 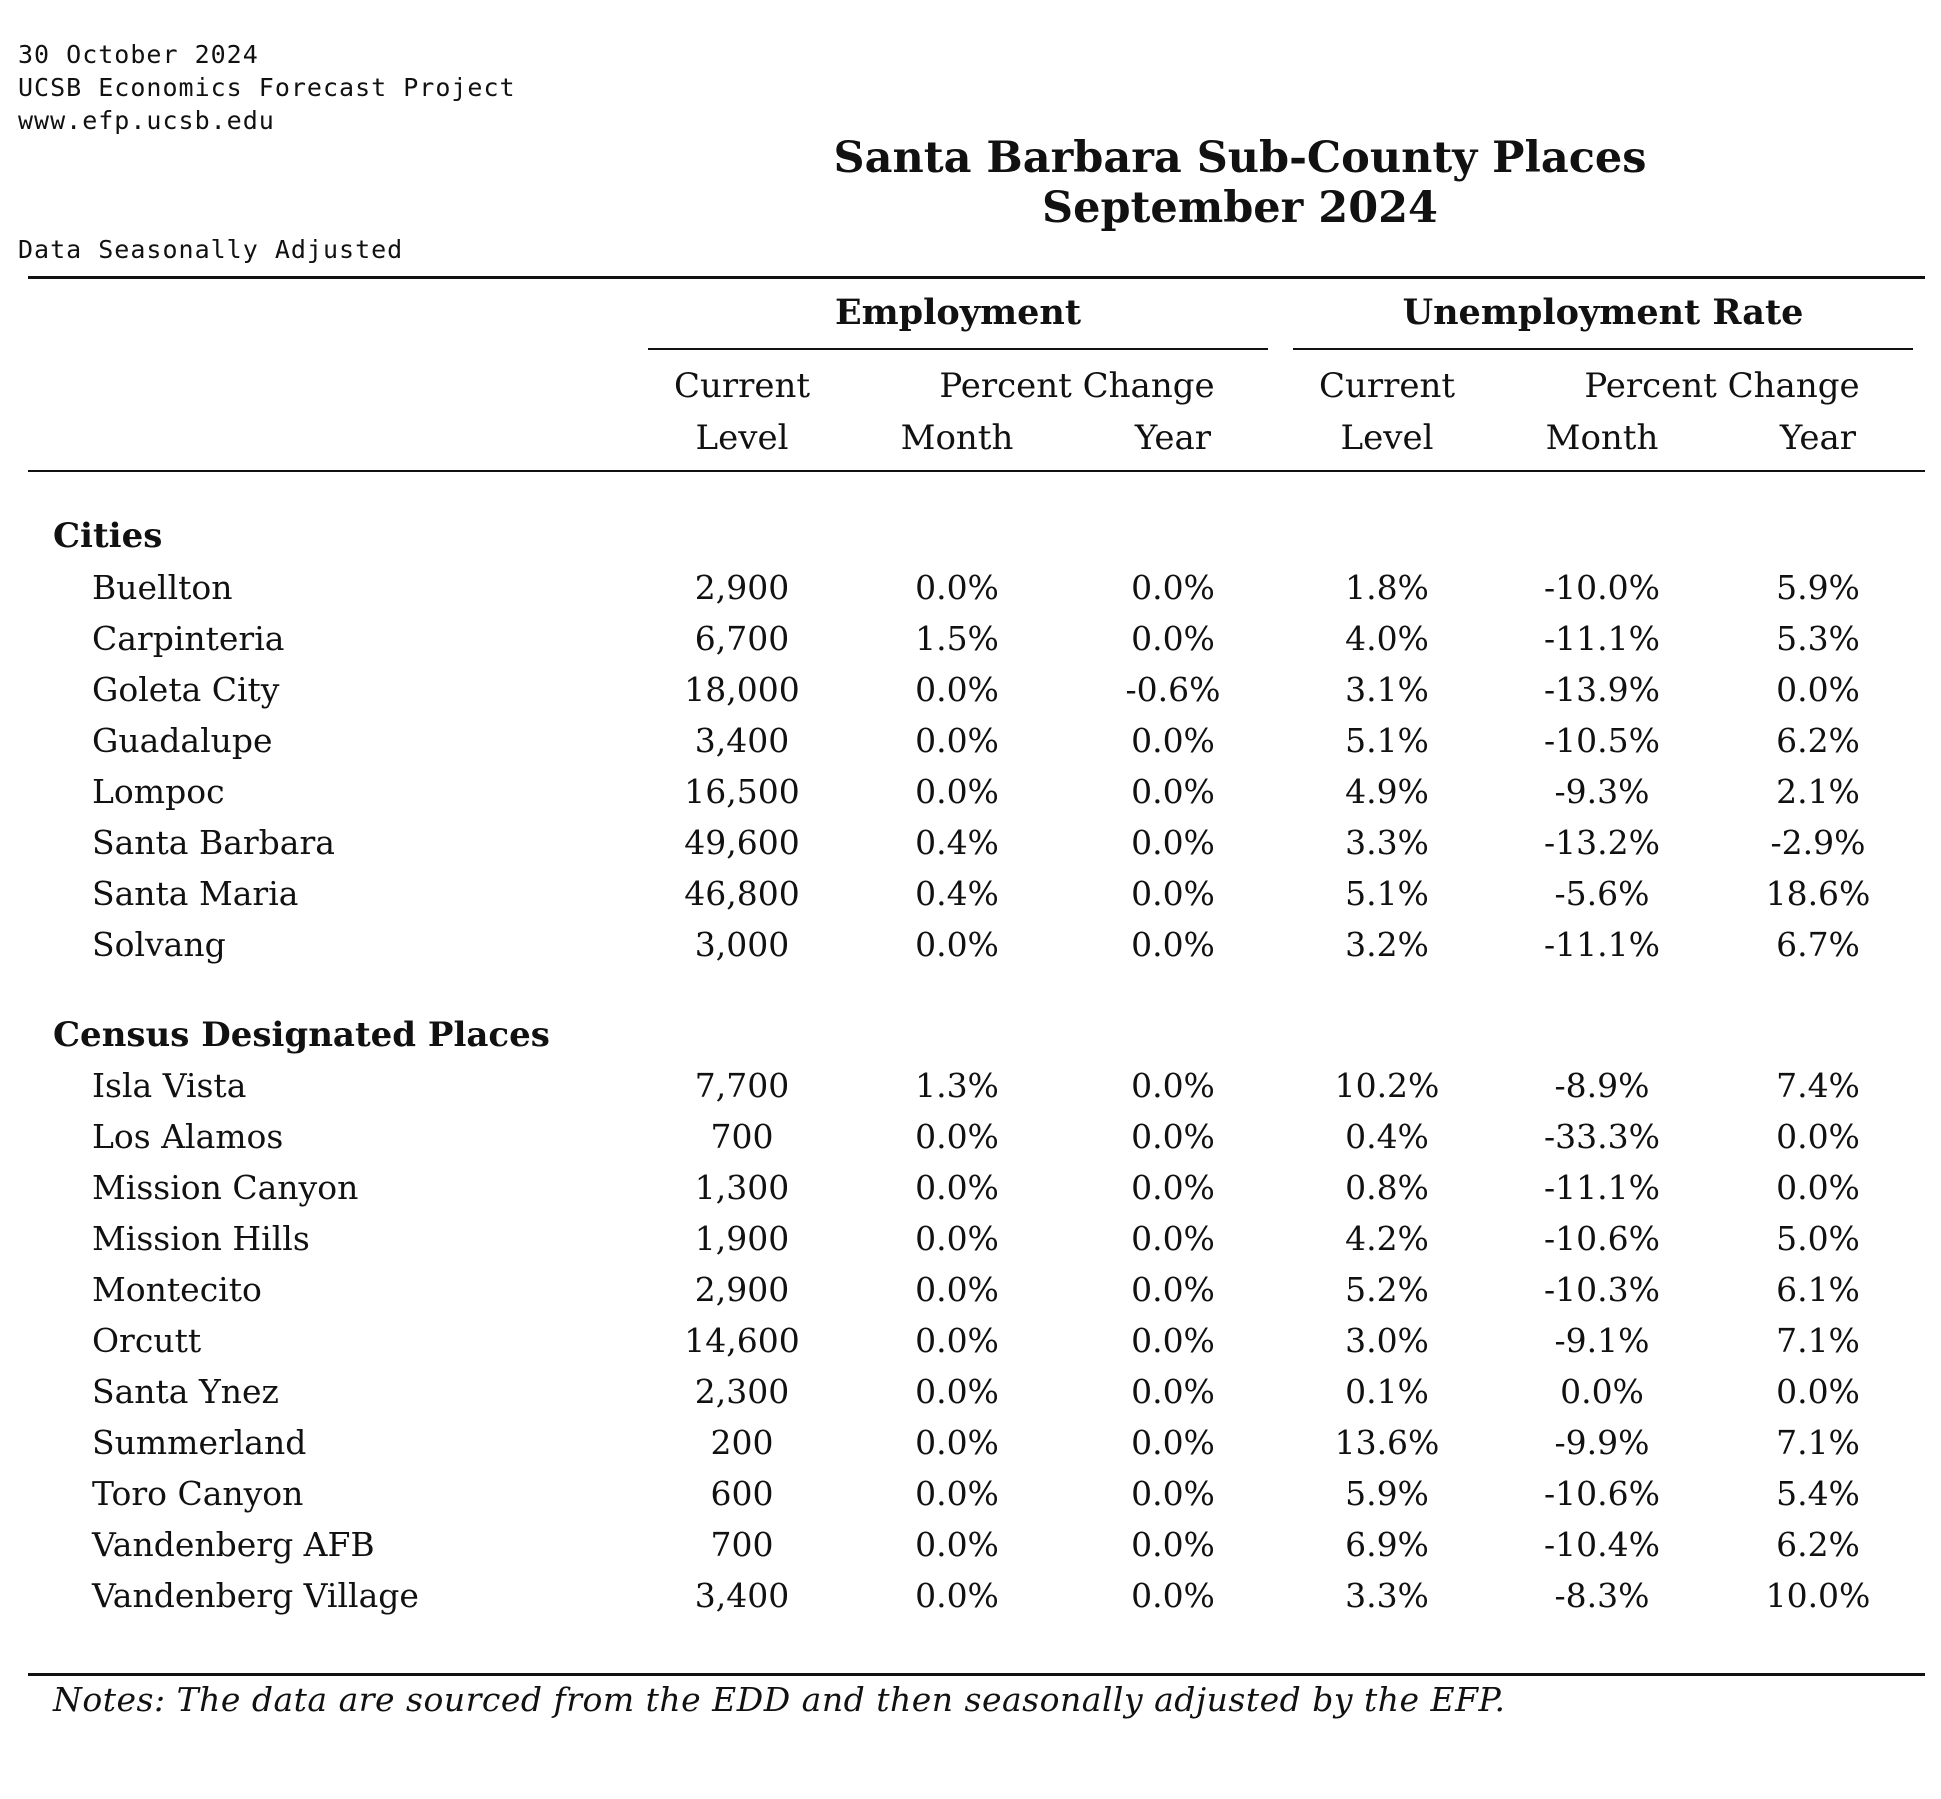 I want to click on place-name: Vandenberg Village, so click(x=255, y=1595).